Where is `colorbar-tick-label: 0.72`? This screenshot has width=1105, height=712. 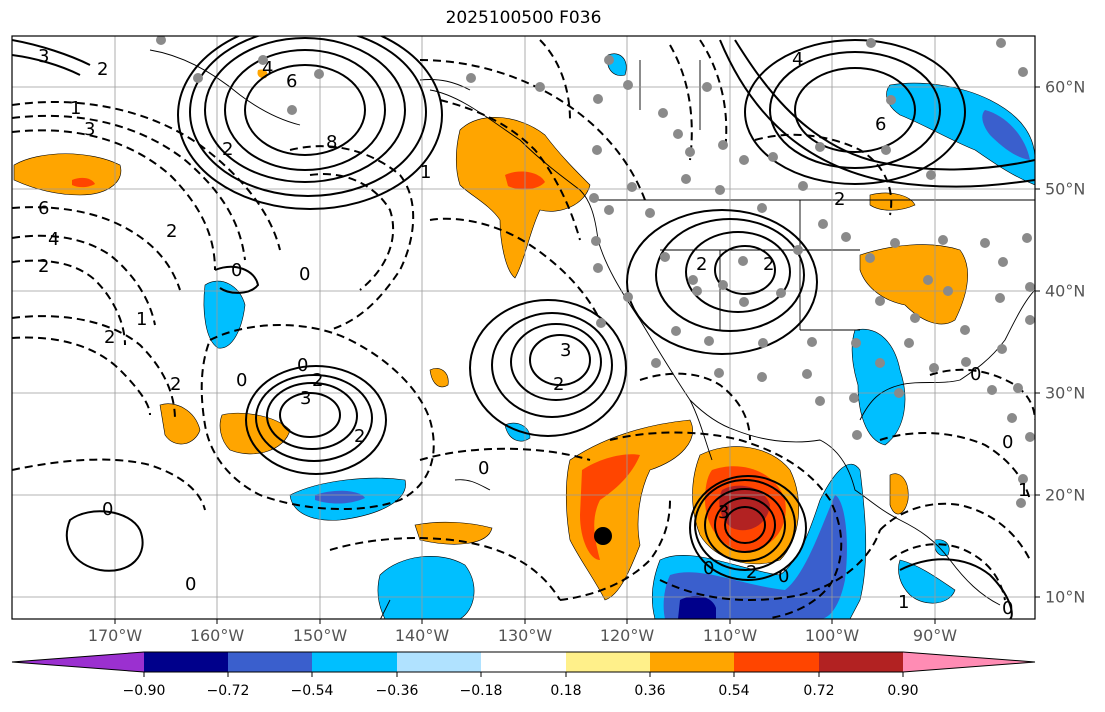 colorbar-tick-label: 0.72 is located at coordinates (819, 691).